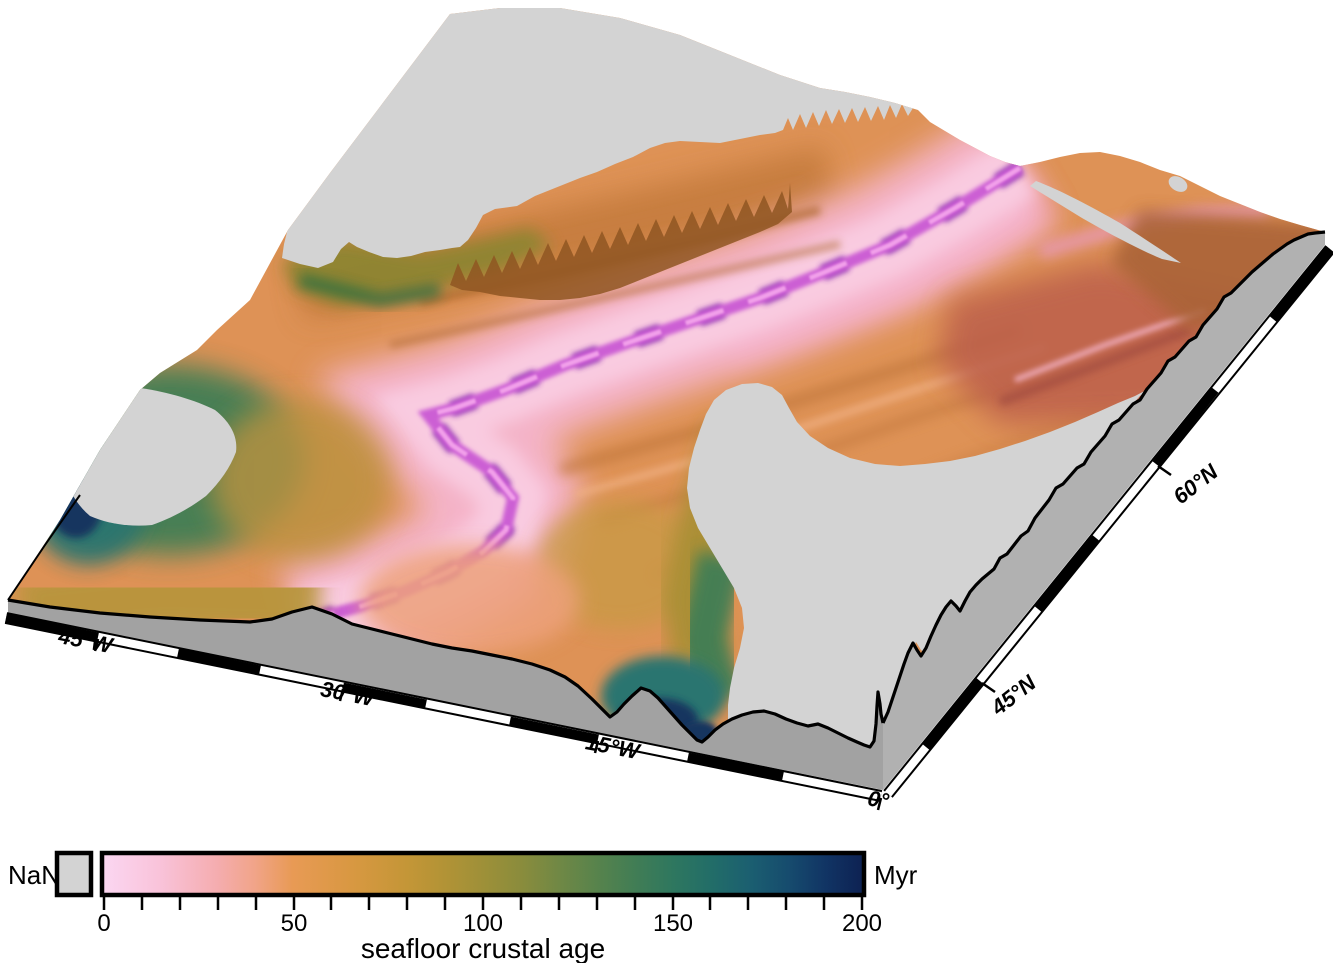 Image resolution: width=1333 pixels, height=963 pixels. What do you see at coordinates (44, 547) in the screenshot?
I see `west-edge-outline` at bounding box center [44, 547].